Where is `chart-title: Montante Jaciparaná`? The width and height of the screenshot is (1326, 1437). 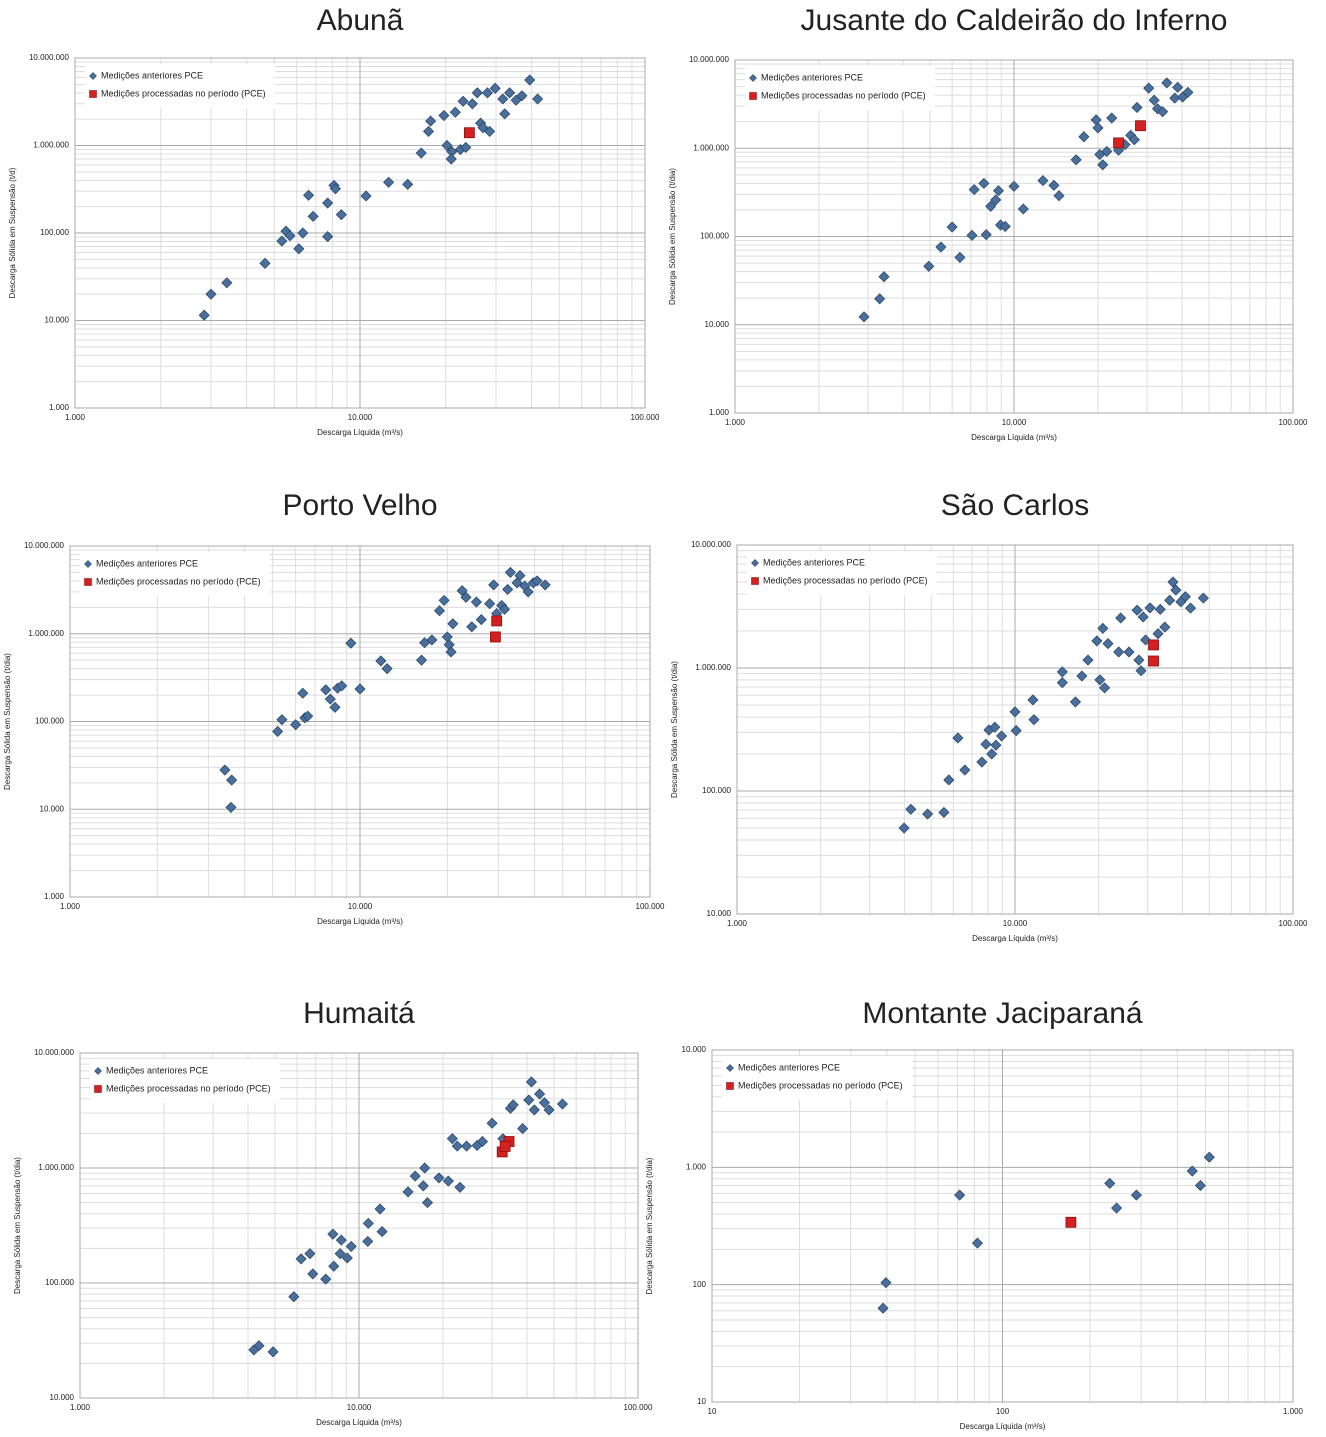 chart-title: Montante Jaciparaná is located at coordinates (1002, 1013).